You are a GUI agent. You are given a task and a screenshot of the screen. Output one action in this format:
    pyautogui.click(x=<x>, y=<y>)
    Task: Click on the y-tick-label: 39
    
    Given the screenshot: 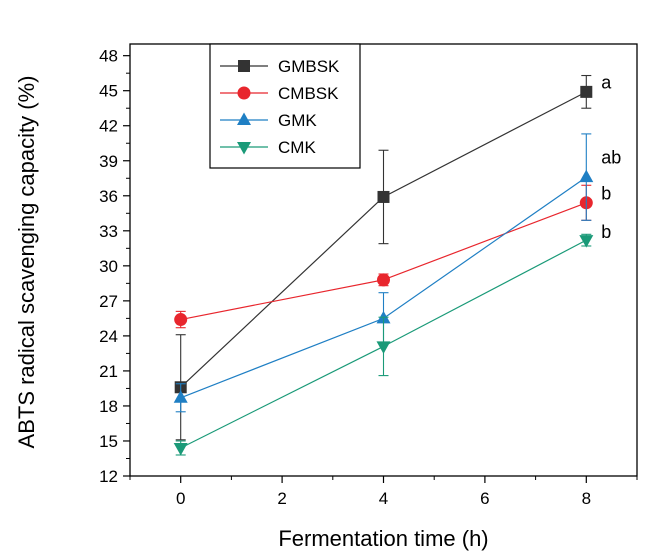 What is the action you would take?
    pyautogui.click(x=108, y=161)
    